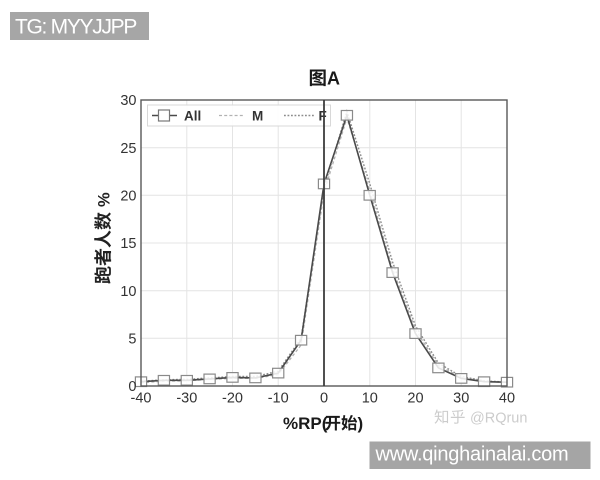 This screenshot has height=480, width=600. Describe the element at coordinates (472, 455) in the screenshot. I see `svg-text: www.qinghainalai.com` at that location.